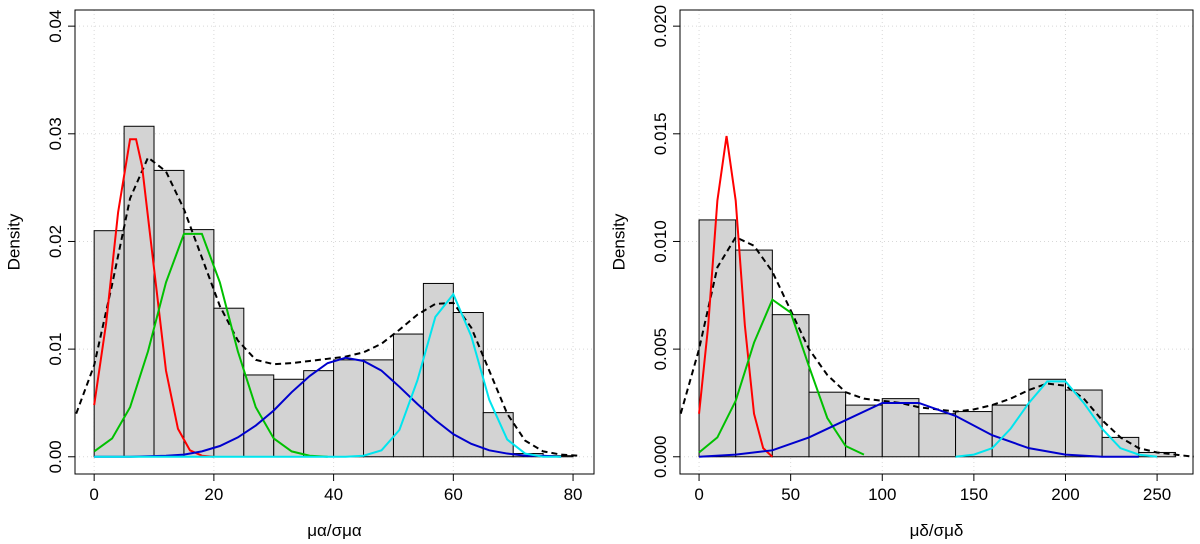 Image resolution: width=1200 pixels, height=544 pixels. I want to click on x-axis-label: μδ/σμδ, so click(937, 530).